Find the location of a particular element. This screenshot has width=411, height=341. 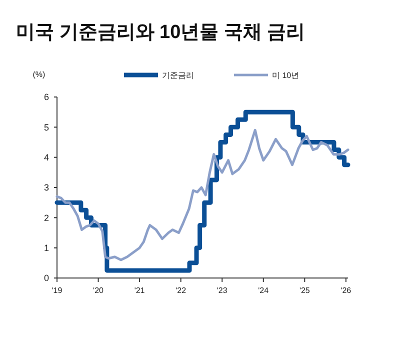

y-axis-title: (%) is located at coordinates (39, 74).